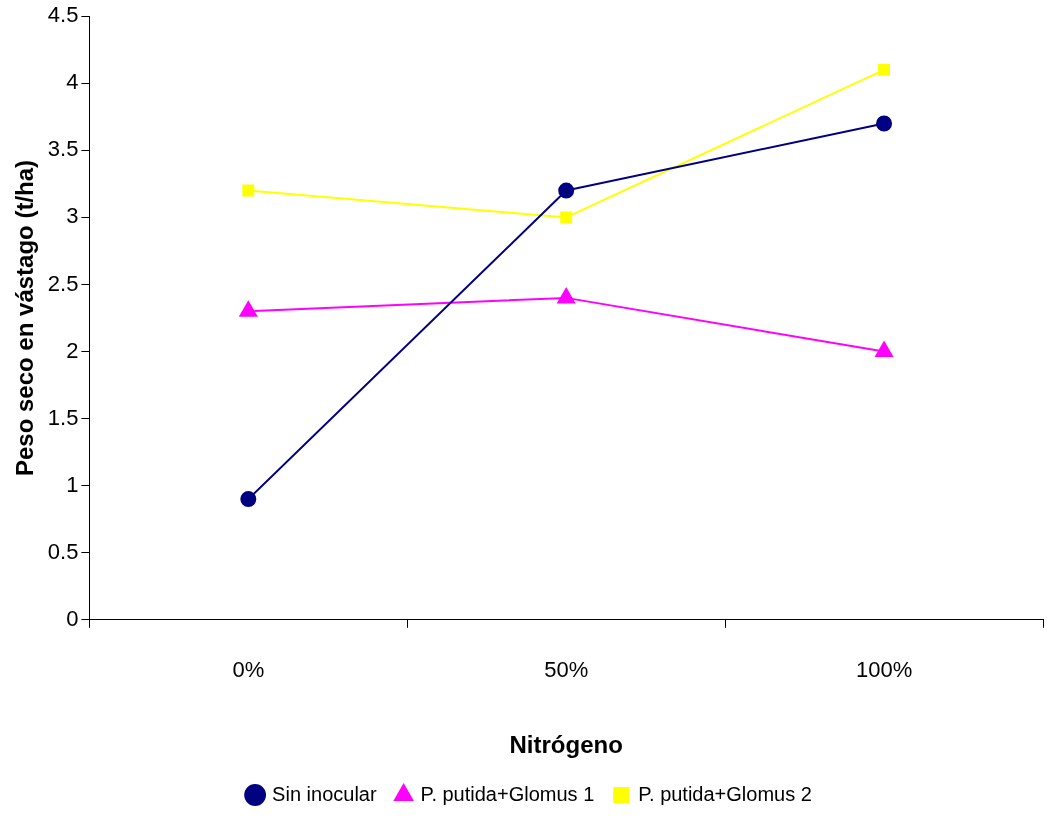 This screenshot has height=825, width=1054. What do you see at coordinates (566, 745) in the screenshot?
I see `x-axis-title: Nitrógeno` at bounding box center [566, 745].